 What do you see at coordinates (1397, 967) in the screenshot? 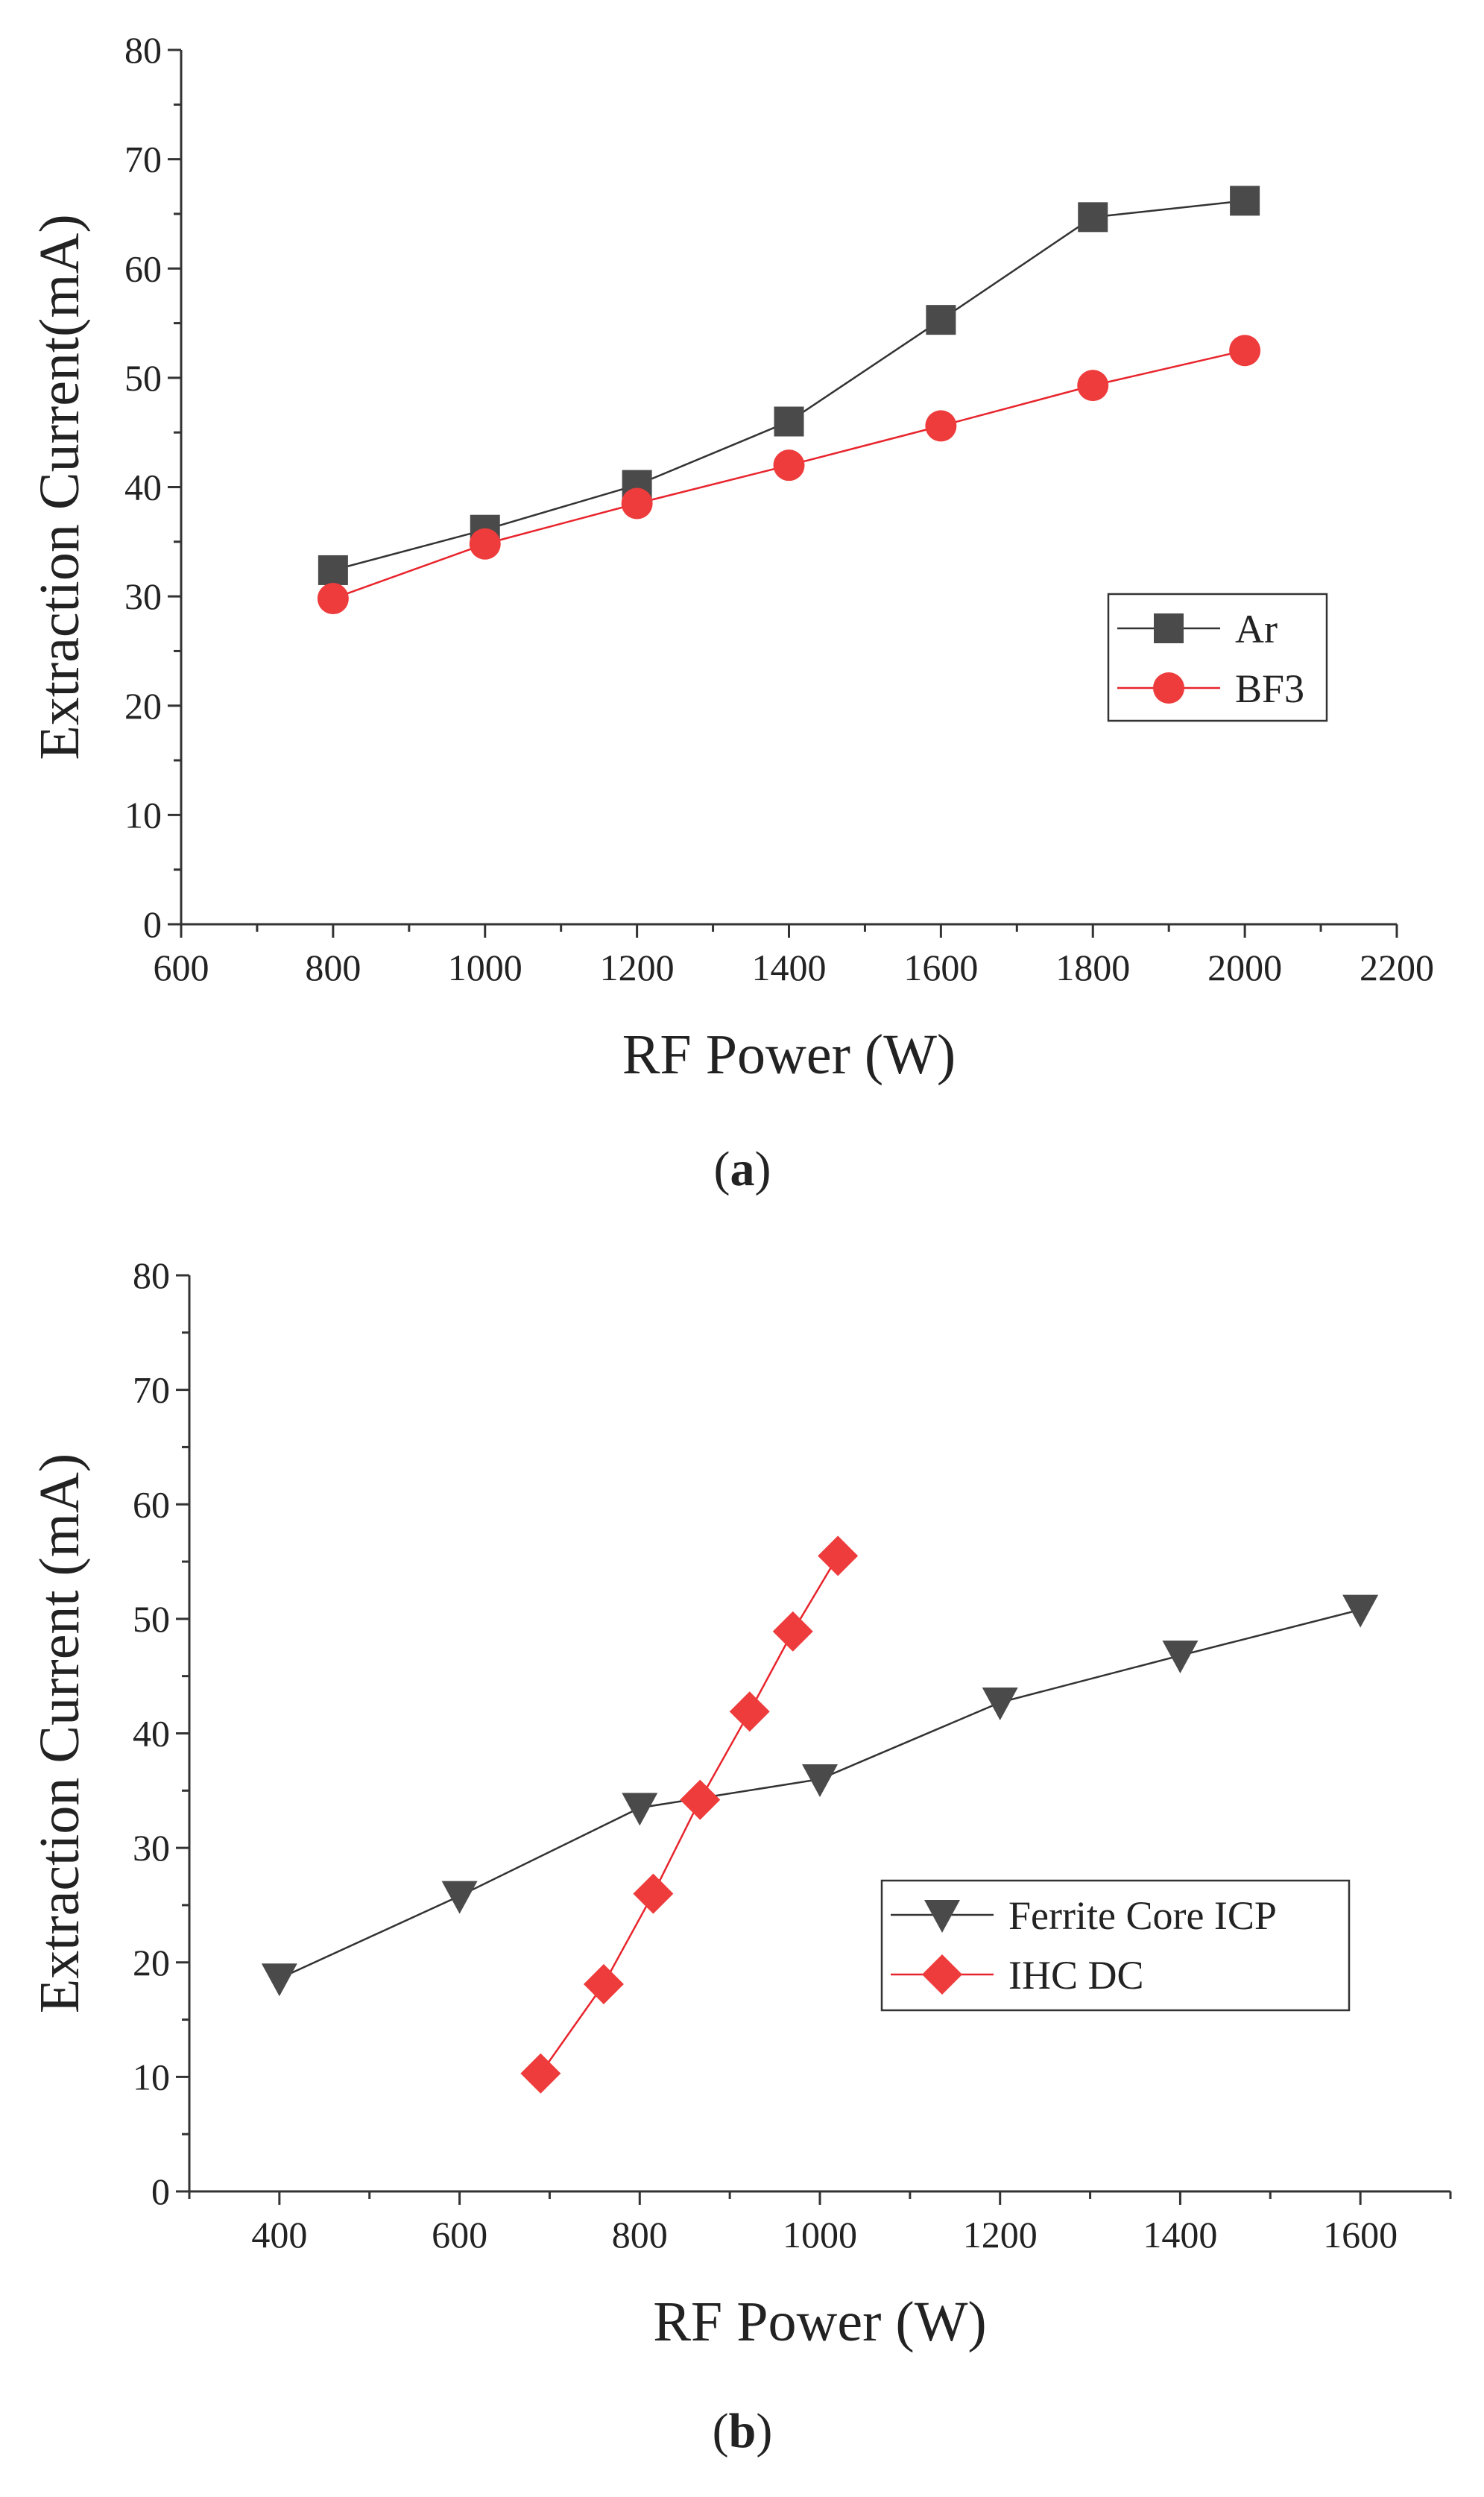
I see `x-tick-label: 2200` at bounding box center [1397, 967].